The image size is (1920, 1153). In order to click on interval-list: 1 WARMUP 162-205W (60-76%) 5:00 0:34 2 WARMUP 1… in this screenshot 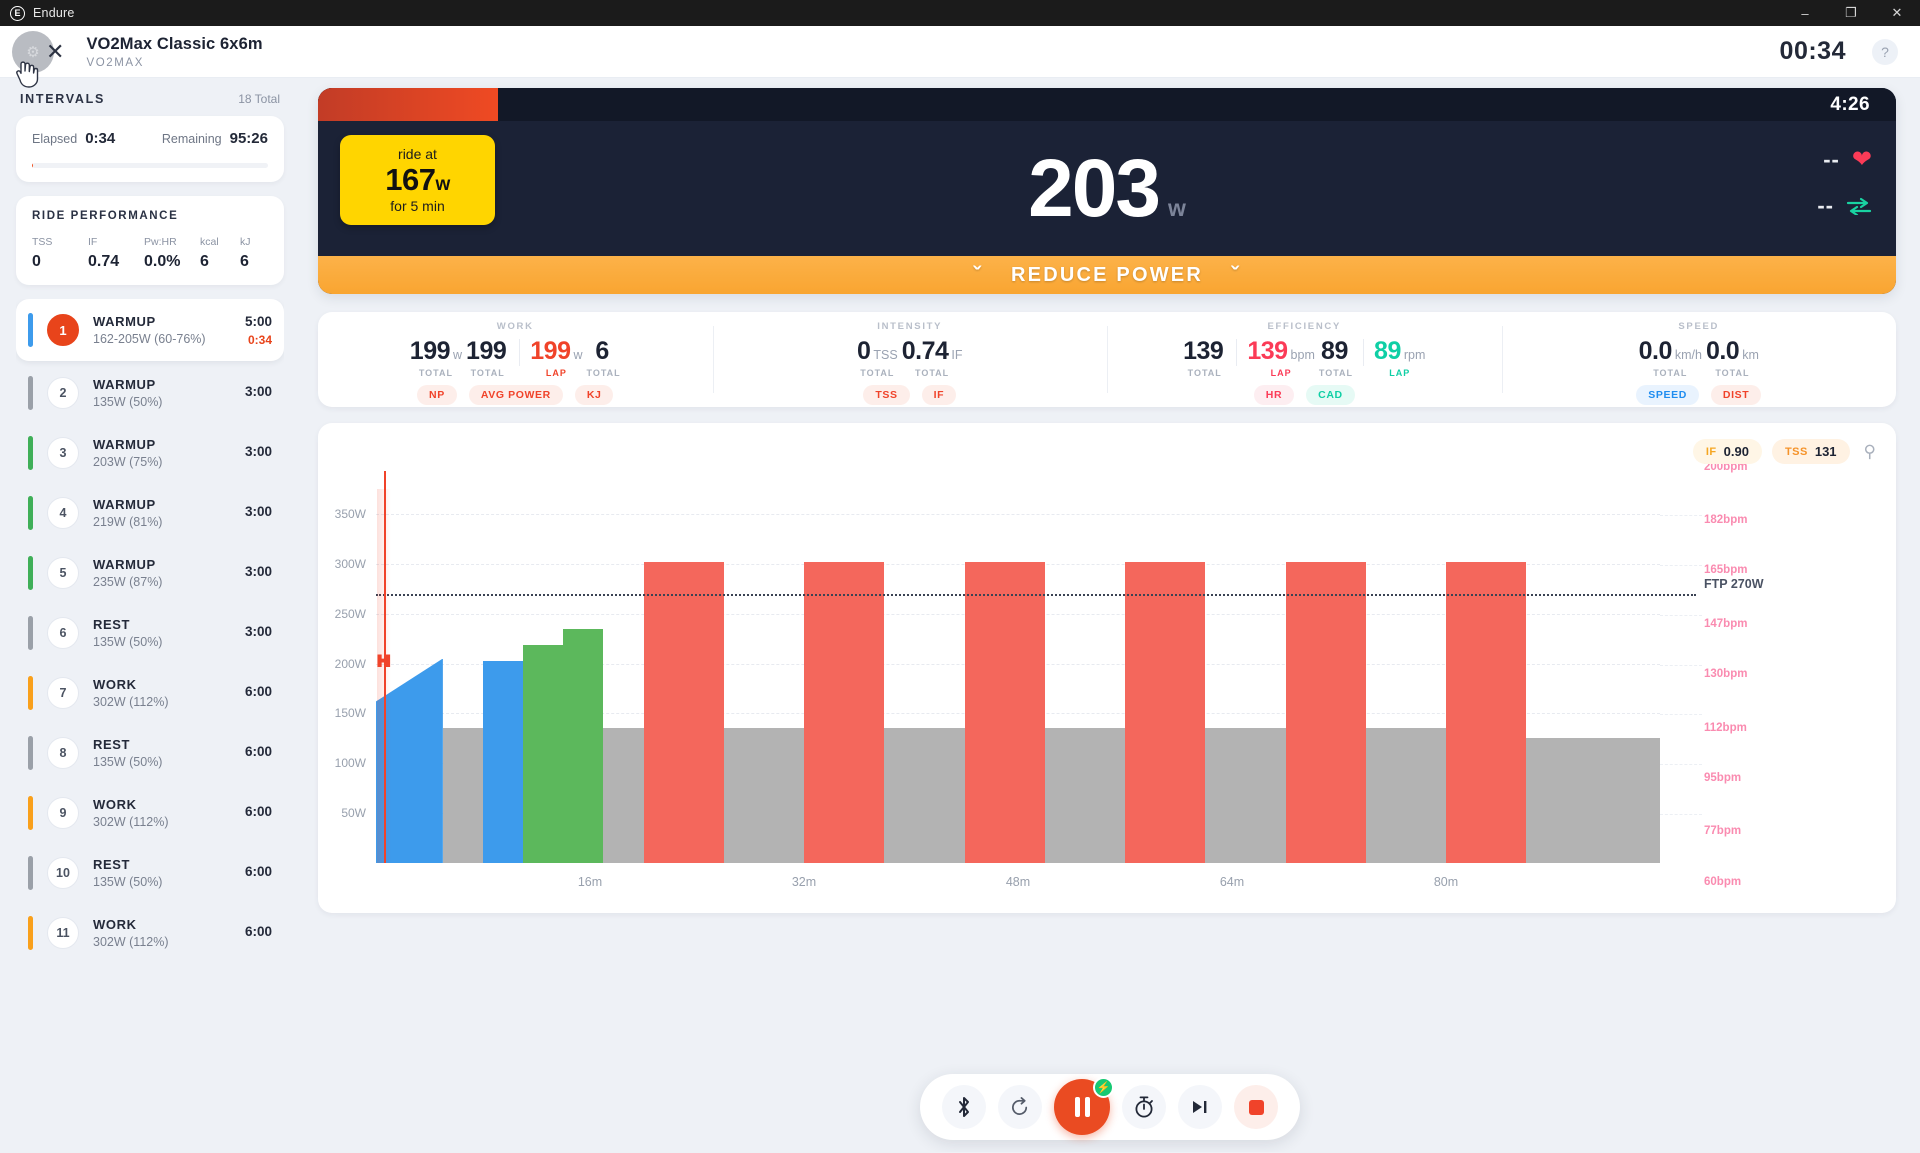, I will do `click(150, 632)`.